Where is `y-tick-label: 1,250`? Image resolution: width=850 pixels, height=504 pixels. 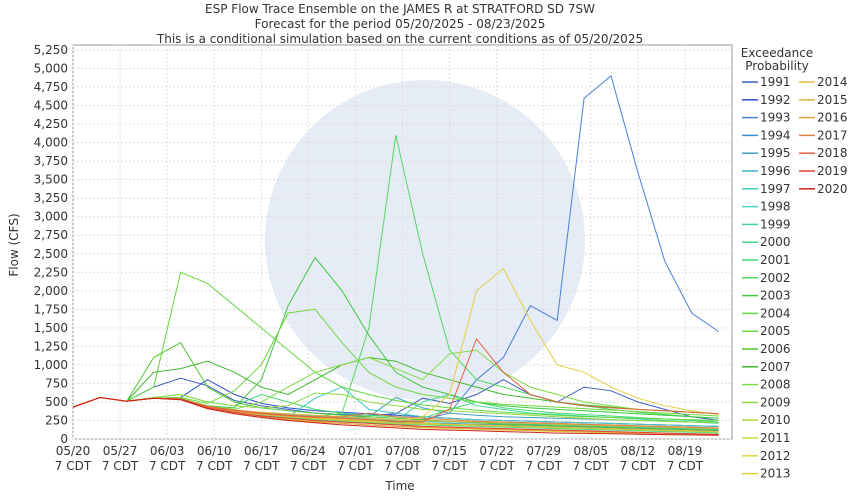 y-tick-label: 1,250 is located at coordinates (51, 346).